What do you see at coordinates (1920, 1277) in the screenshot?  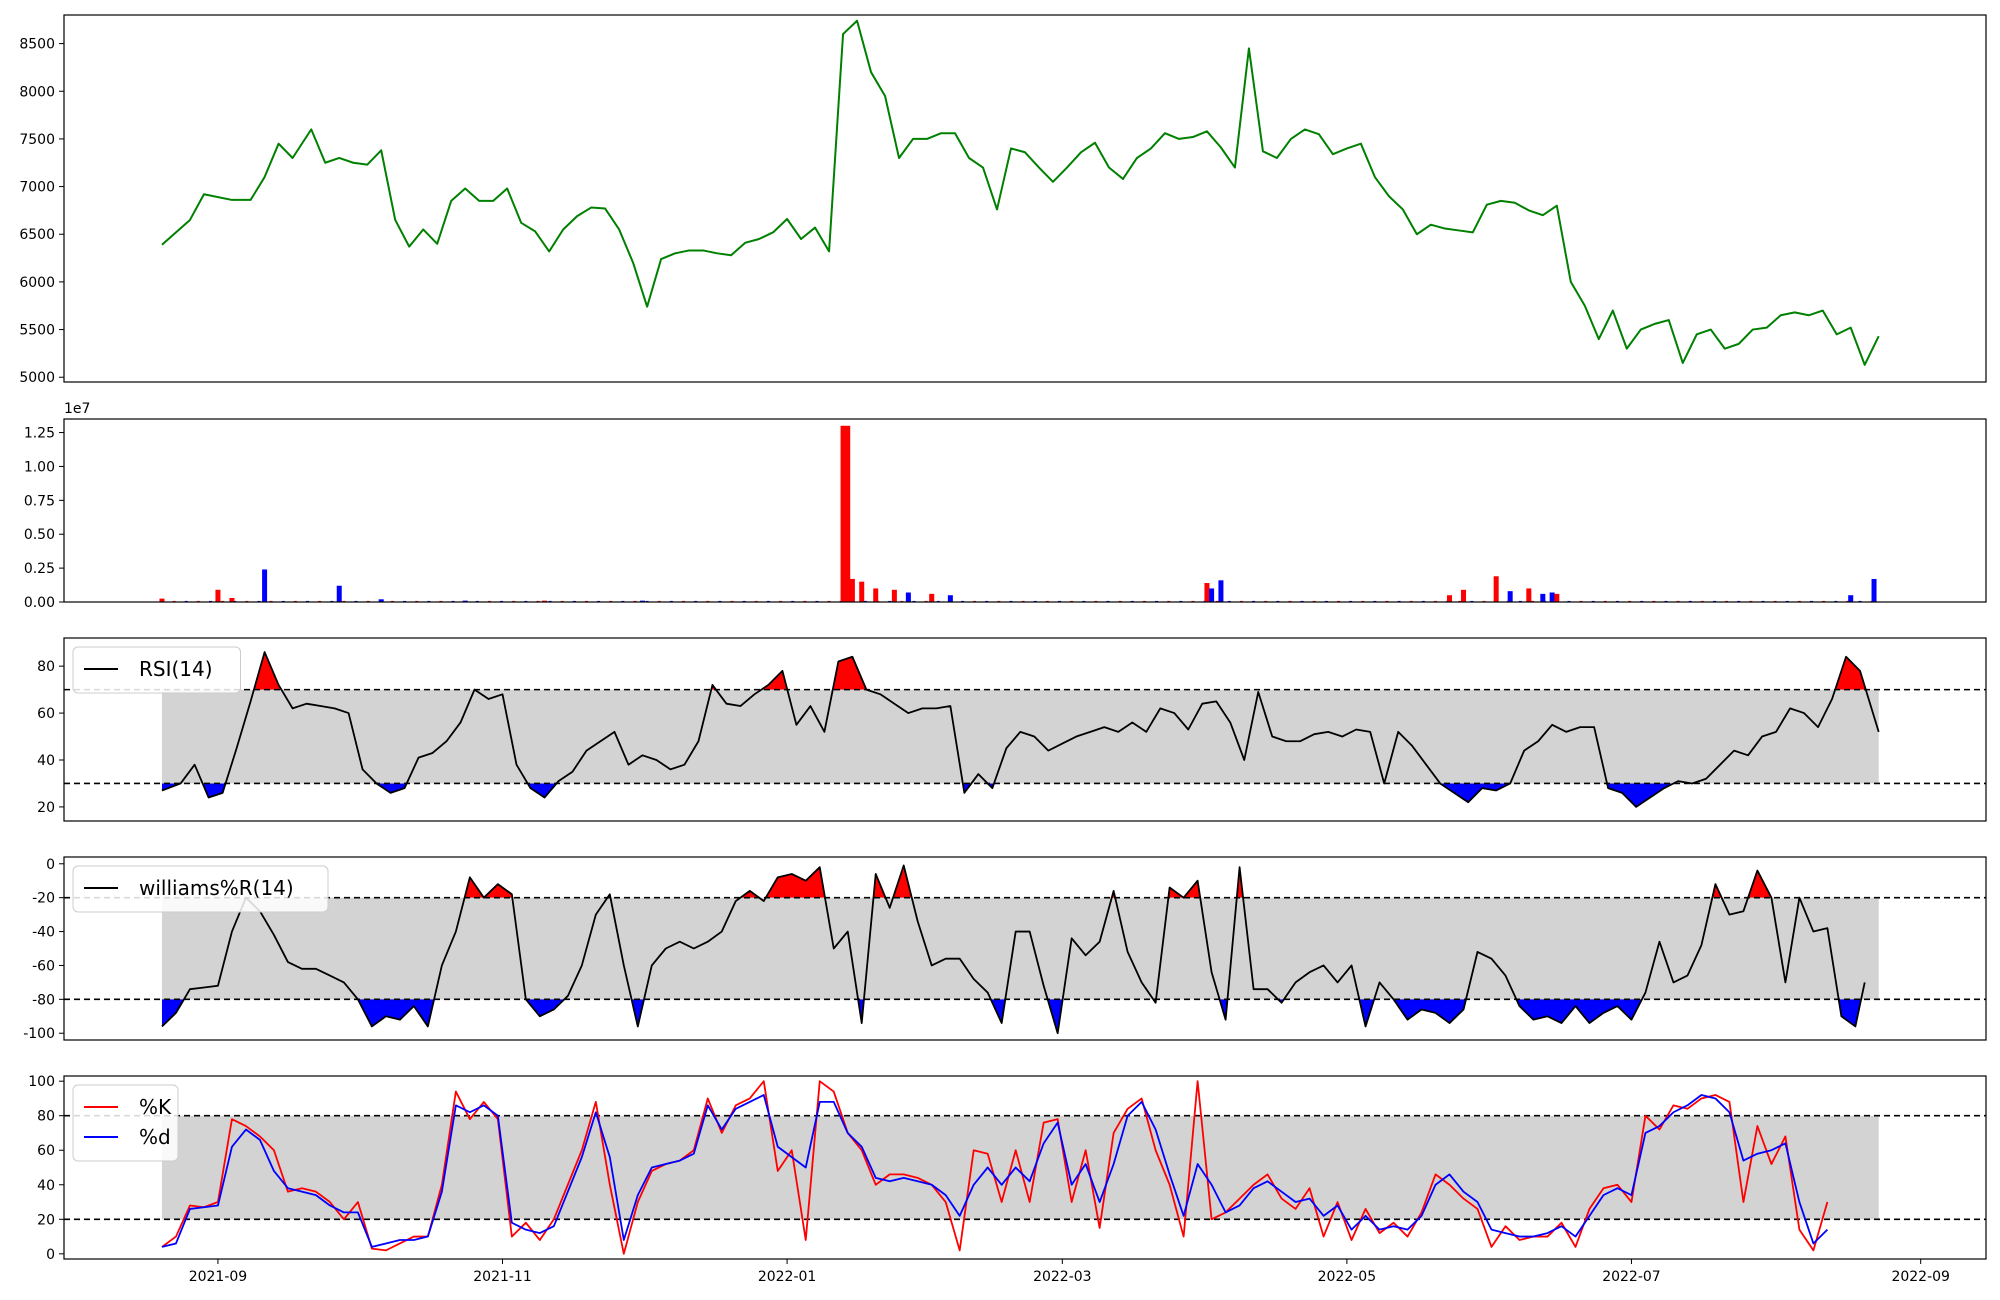 I see `x-tick-label: 2022-09` at bounding box center [1920, 1277].